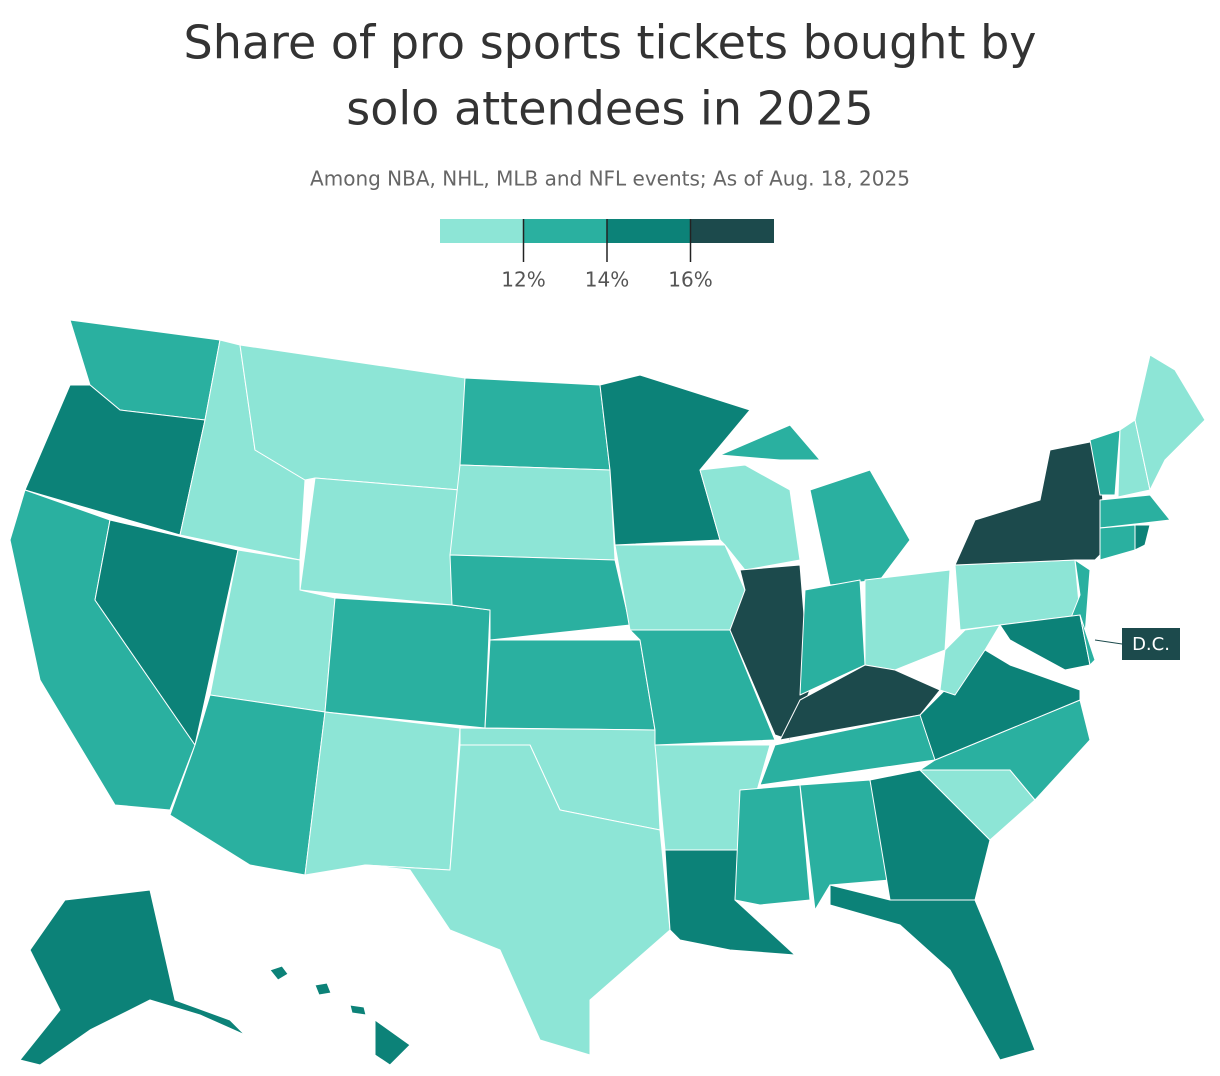  What do you see at coordinates (690, 280) in the screenshot?
I see `legend-tick-label: 16%` at bounding box center [690, 280].